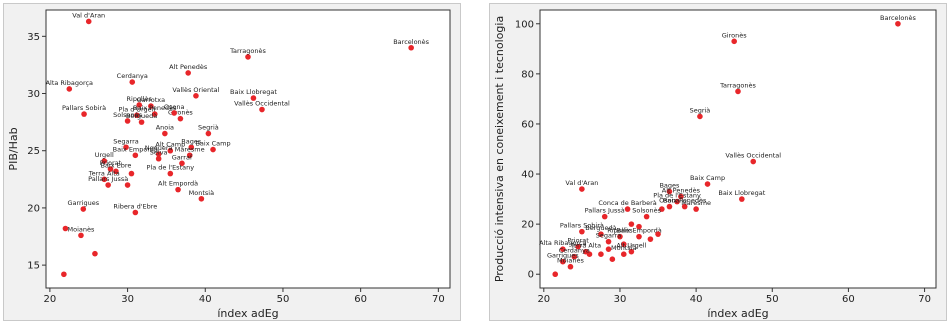 This screenshot has width=951, height=326. I want to click on data-point-label: Barcelonès, so click(411, 42).